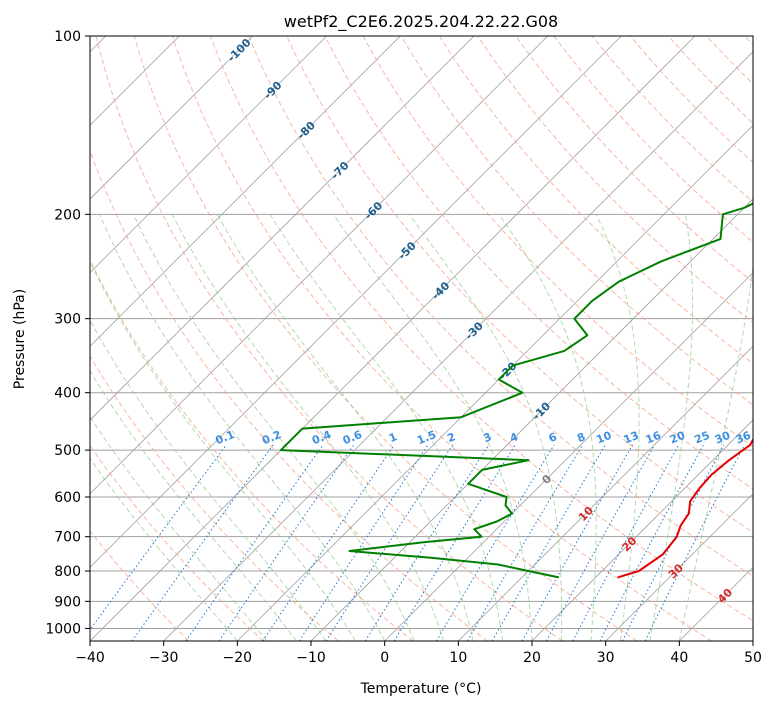  Describe the element at coordinates (67, 320) in the screenshot. I see `y-tick-label: 300` at that location.